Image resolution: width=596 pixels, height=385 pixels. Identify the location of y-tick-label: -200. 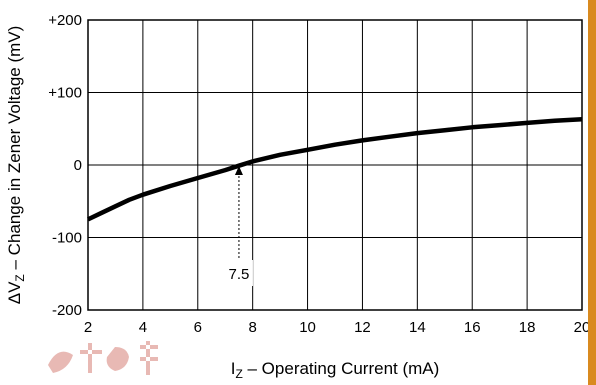
(67, 310).